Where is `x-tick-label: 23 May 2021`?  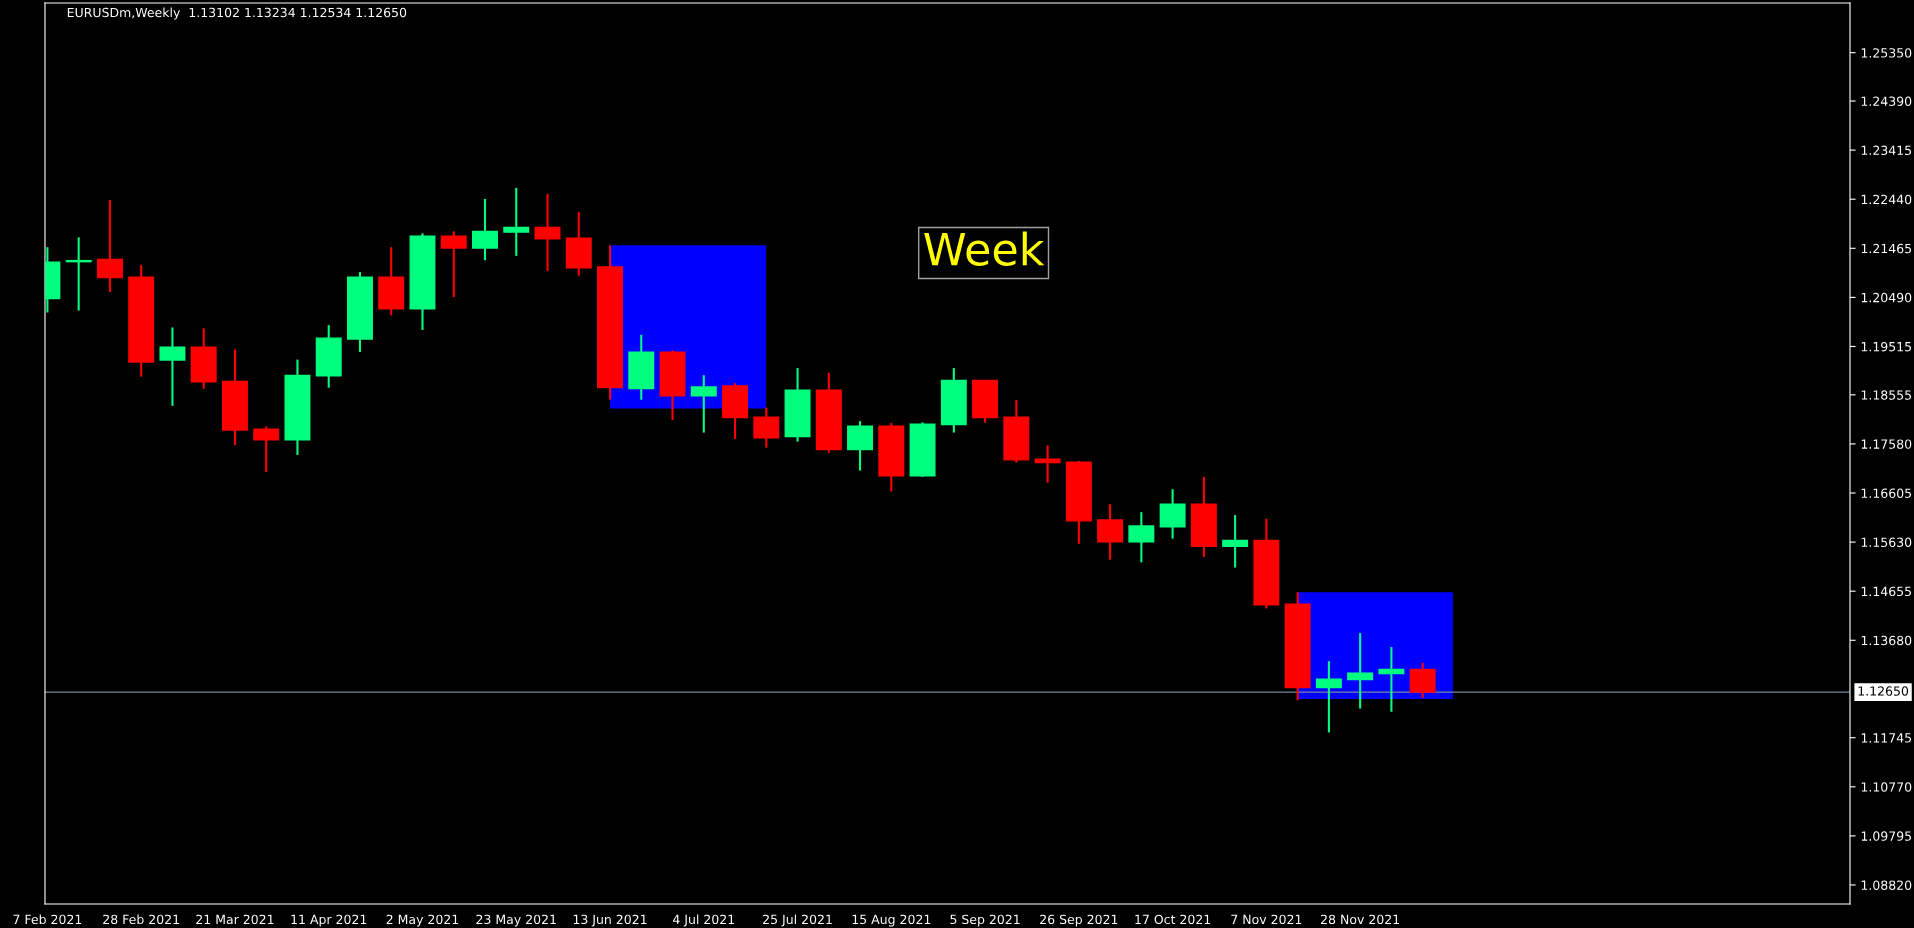 x-tick-label: 23 May 2021 is located at coordinates (516, 920).